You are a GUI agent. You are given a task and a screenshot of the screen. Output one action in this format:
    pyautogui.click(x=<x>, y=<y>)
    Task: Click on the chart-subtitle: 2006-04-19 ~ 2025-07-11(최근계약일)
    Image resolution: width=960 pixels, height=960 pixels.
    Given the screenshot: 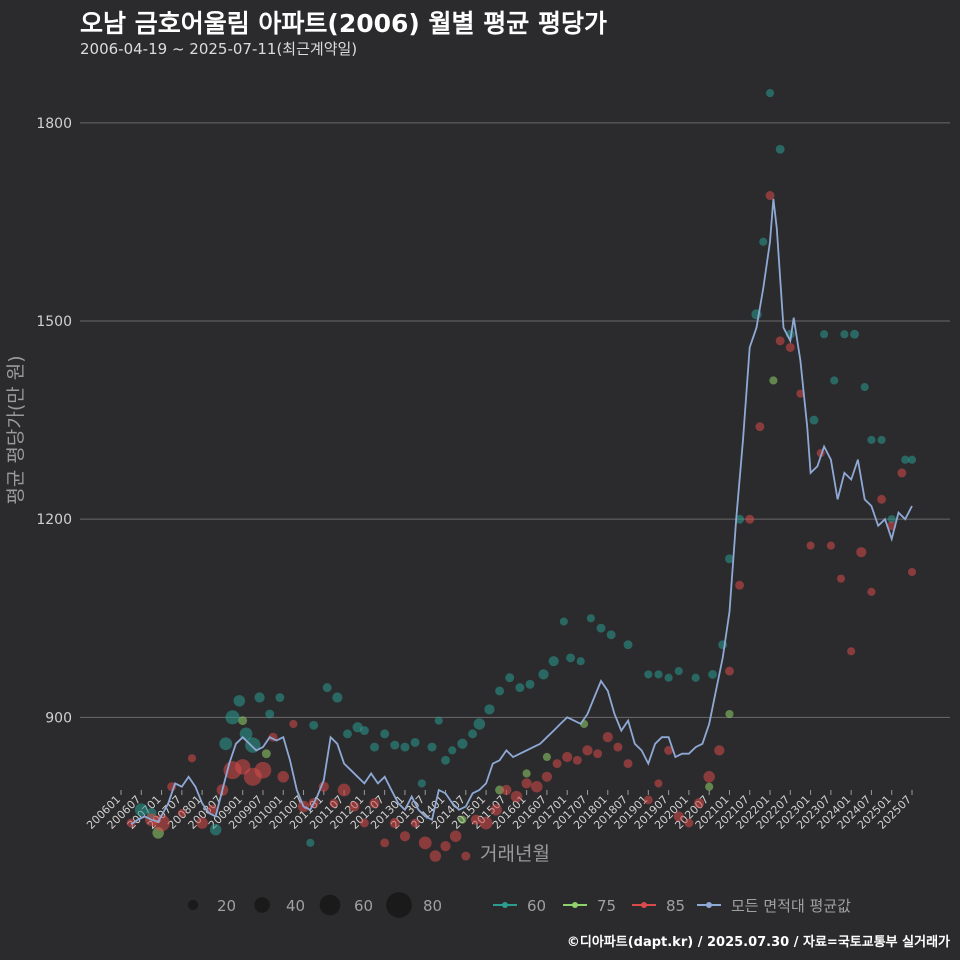 What is the action you would take?
    pyautogui.click(x=219, y=49)
    